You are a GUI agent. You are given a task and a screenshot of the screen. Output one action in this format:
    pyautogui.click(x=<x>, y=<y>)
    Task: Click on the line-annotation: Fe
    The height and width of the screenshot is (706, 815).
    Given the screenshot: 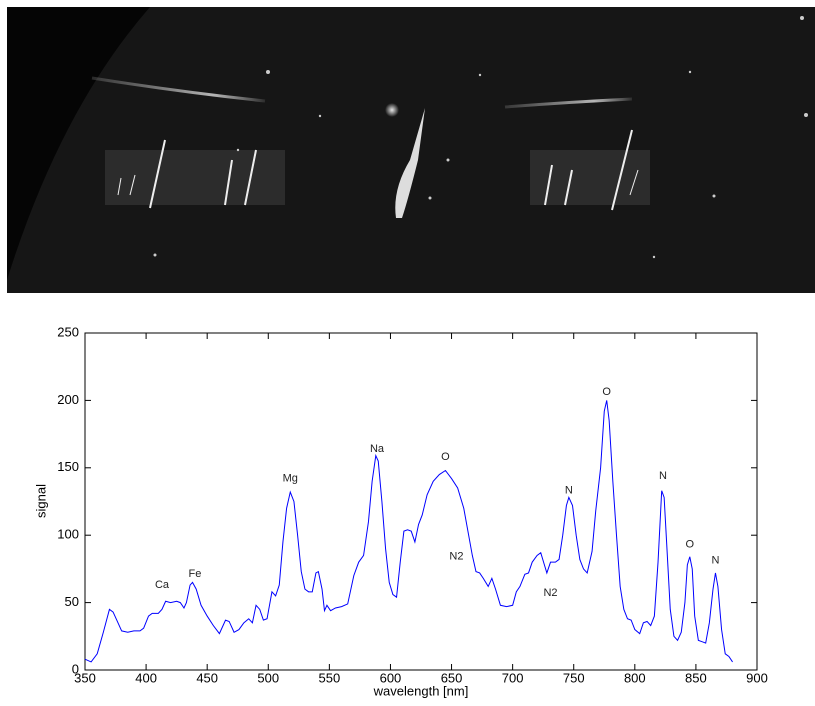 What is the action you would take?
    pyautogui.click(x=195, y=574)
    